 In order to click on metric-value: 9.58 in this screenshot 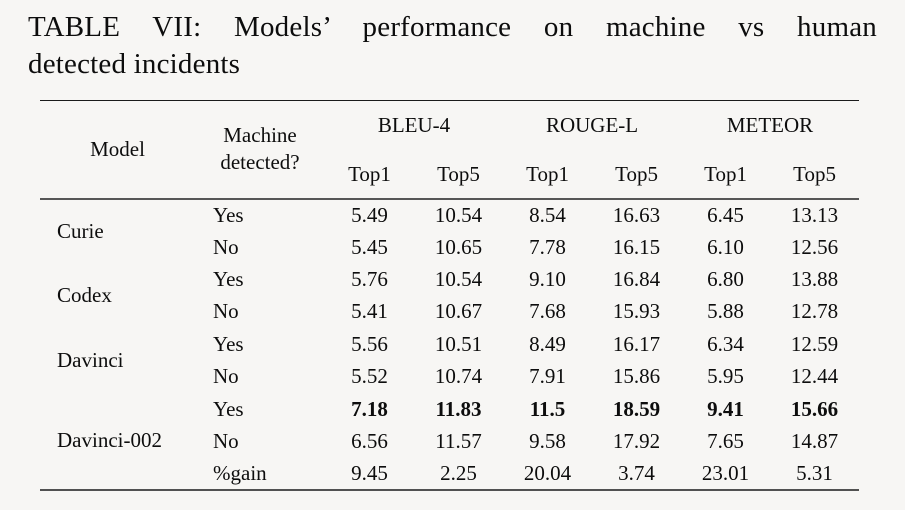, I will do `click(547, 440)`.